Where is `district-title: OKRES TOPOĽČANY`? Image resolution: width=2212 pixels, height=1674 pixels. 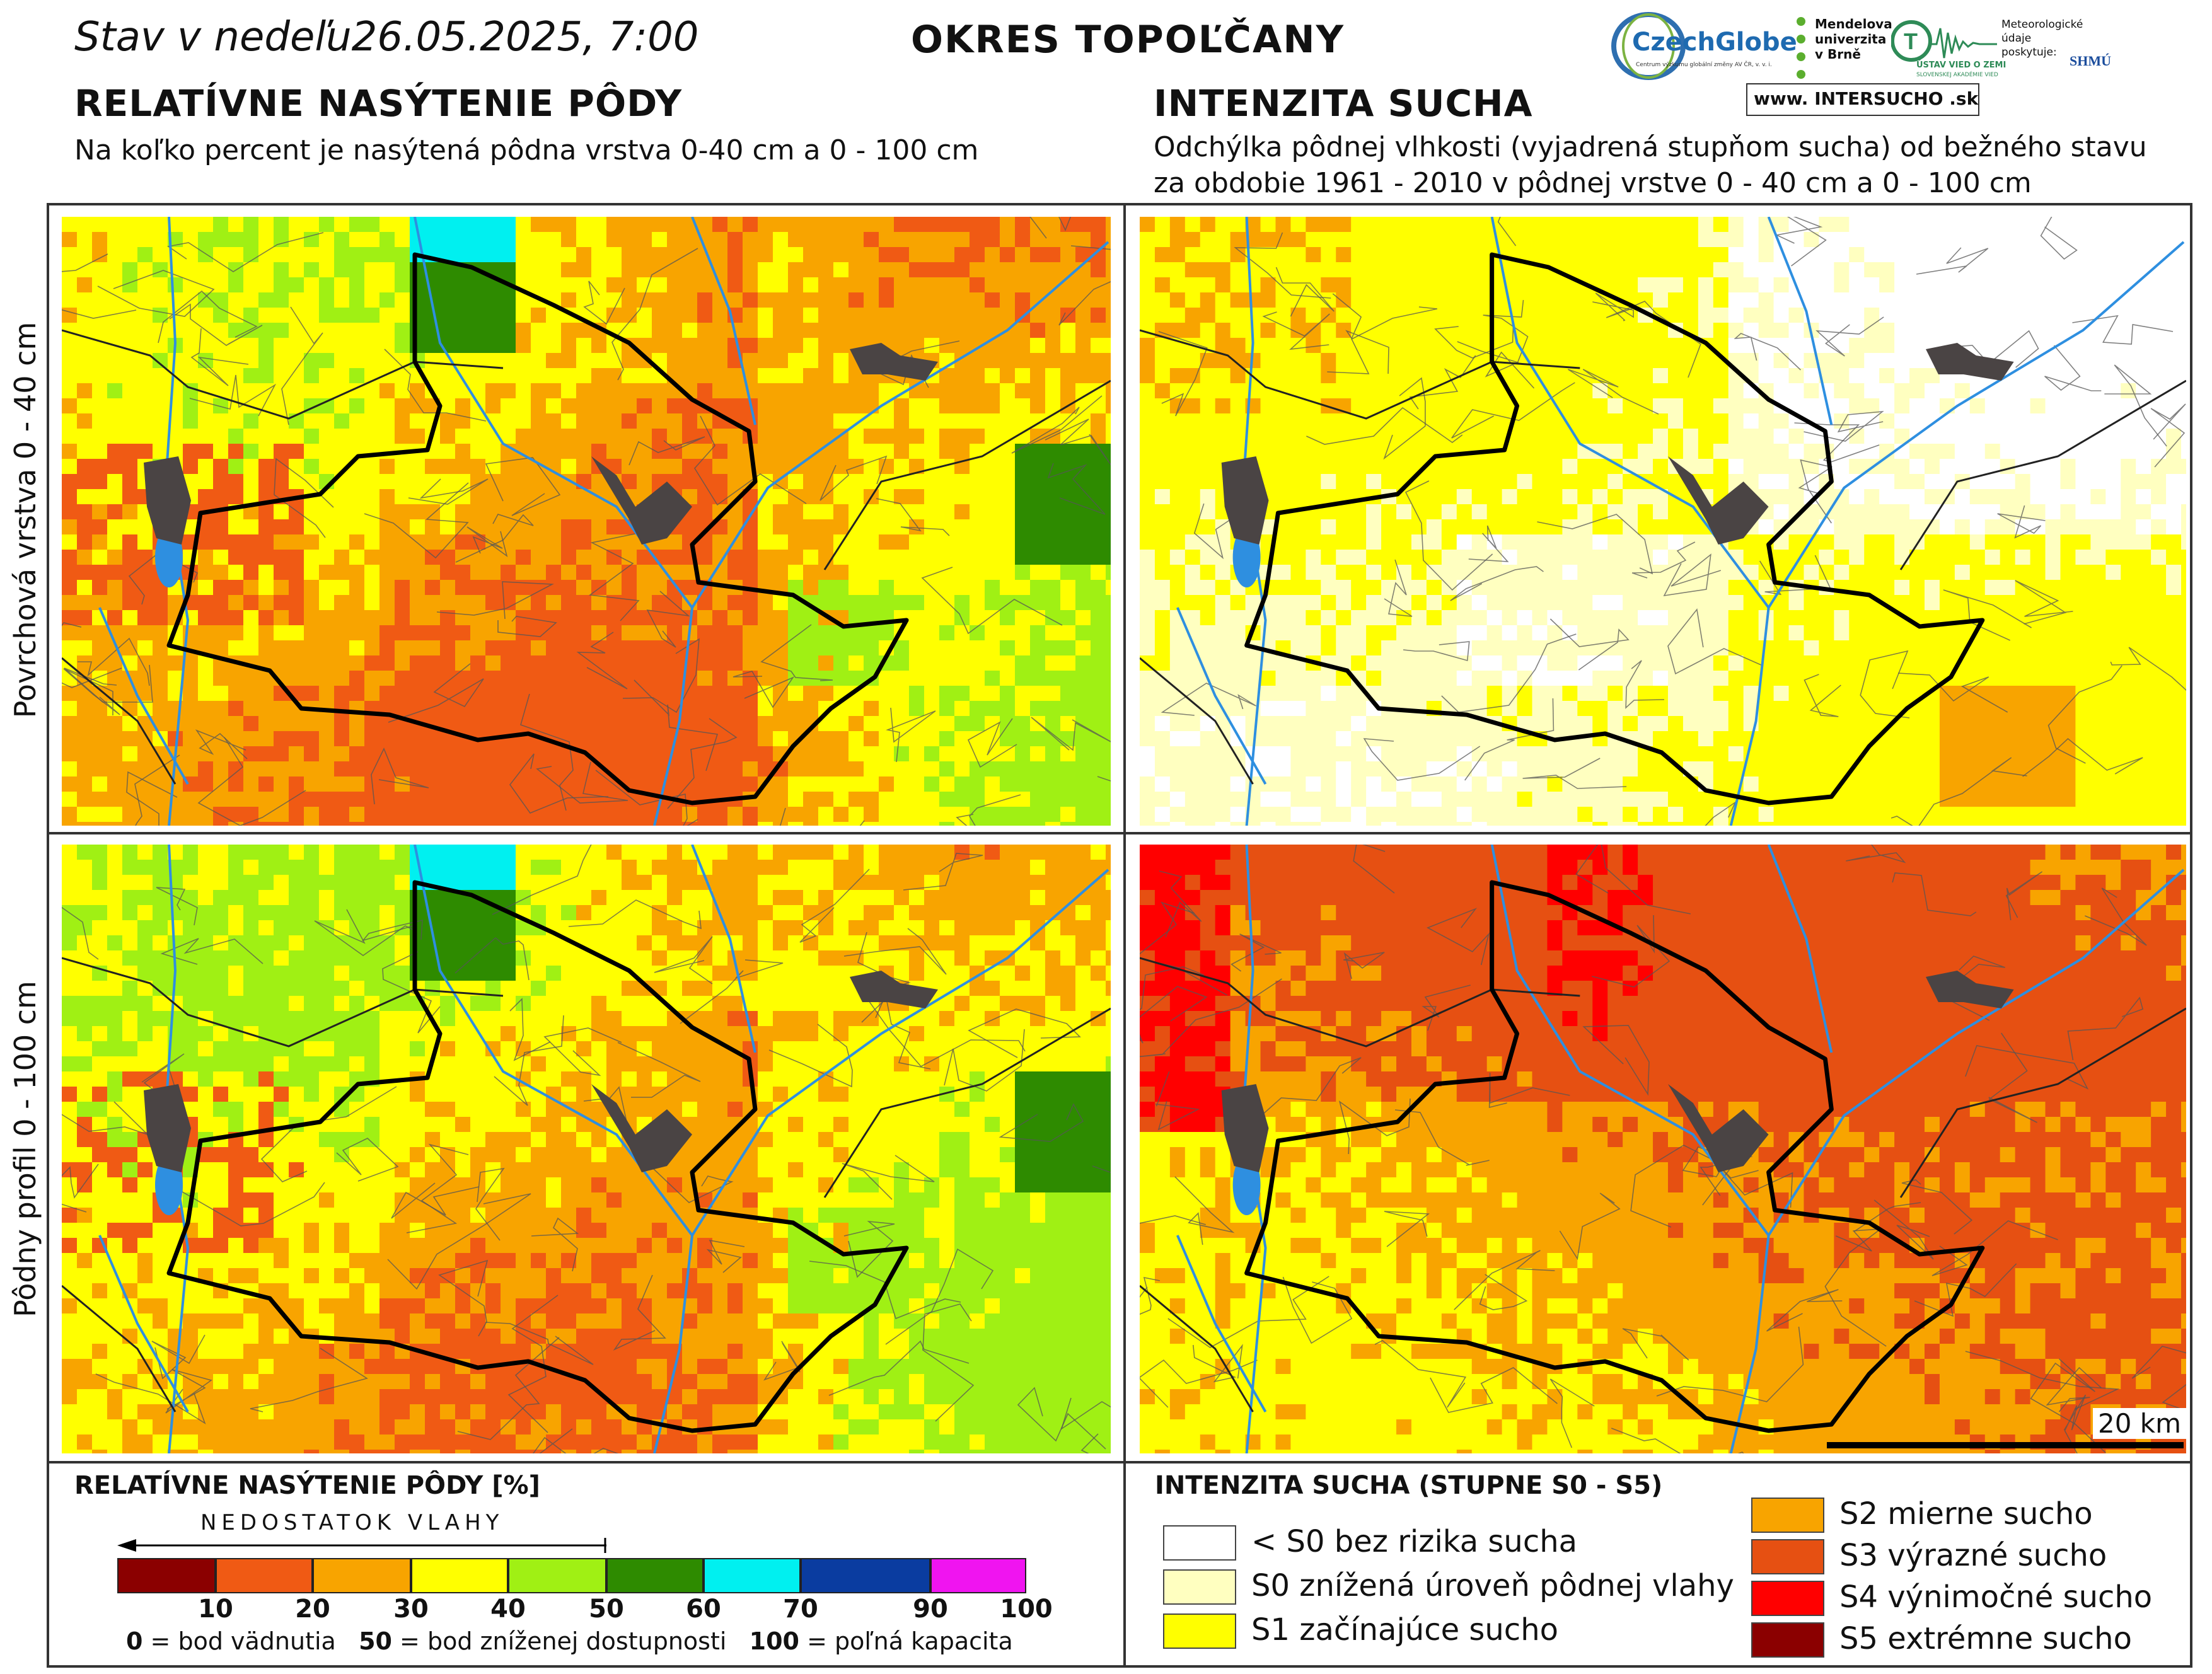 district-title: OKRES TOPOĽČANY is located at coordinates (1128, 40).